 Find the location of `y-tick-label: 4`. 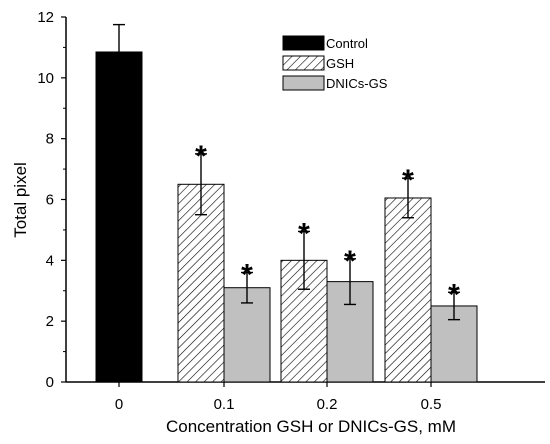

y-tick-label: 4 is located at coordinates (50, 260).